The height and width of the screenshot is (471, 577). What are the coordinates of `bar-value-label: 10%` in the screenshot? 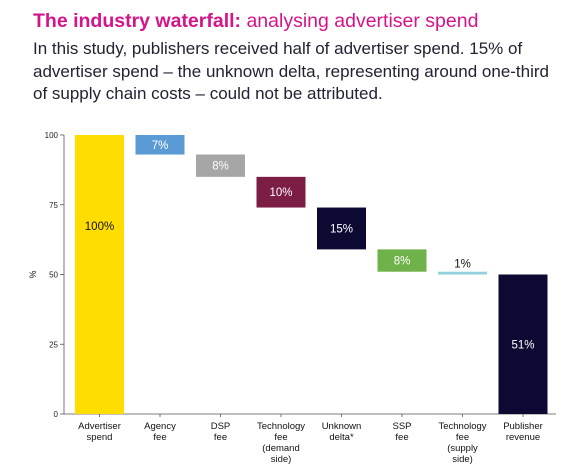 It's located at (280, 193).